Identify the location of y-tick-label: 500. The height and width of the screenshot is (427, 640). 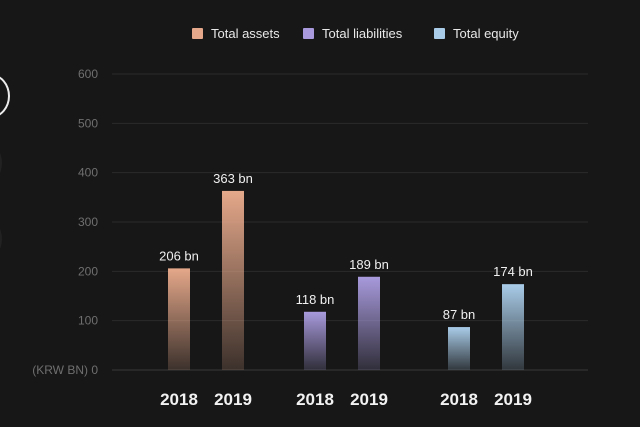
(88, 123).